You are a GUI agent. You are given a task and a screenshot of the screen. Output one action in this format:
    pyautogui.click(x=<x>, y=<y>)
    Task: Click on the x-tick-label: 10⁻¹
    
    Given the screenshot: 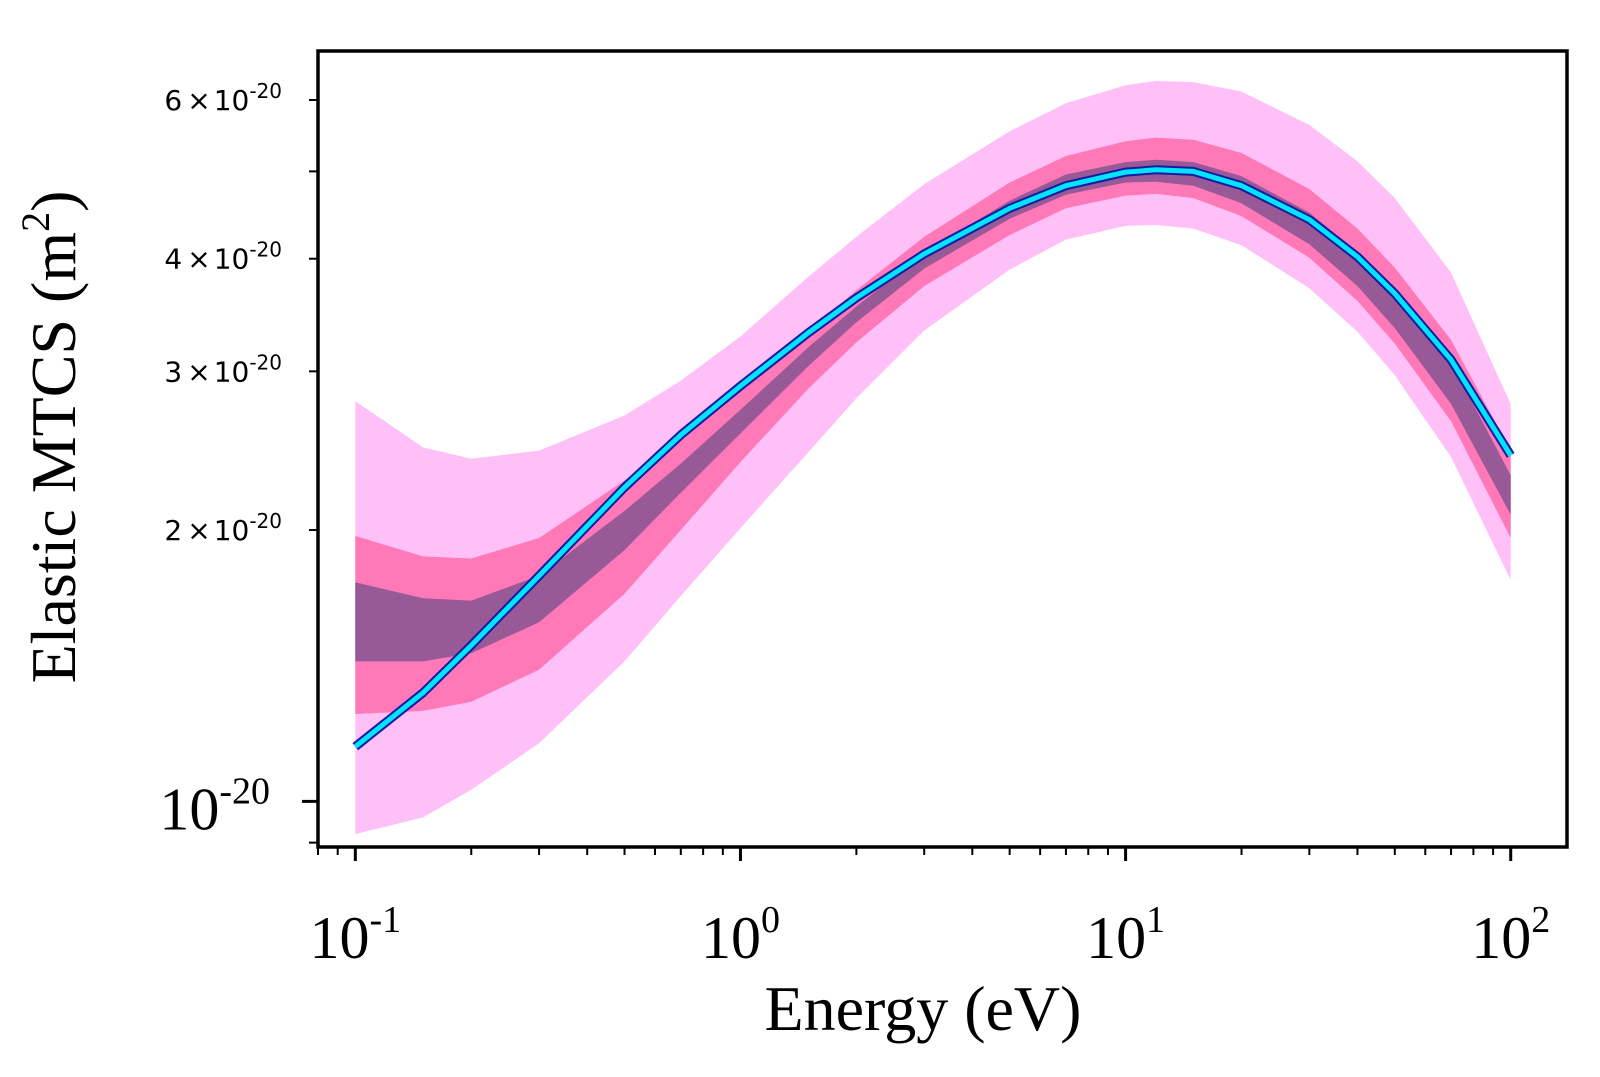 What is the action you would take?
    pyautogui.click(x=355, y=935)
    